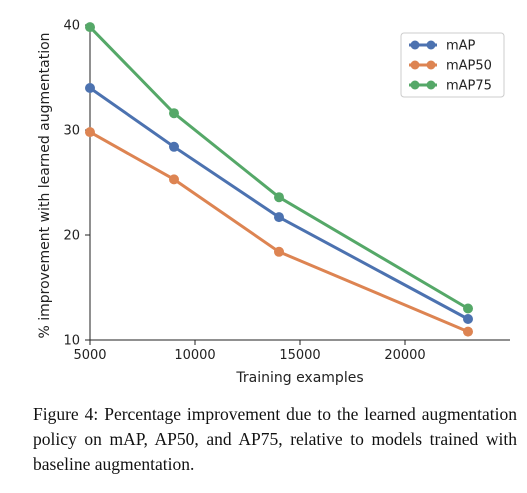 This screenshot has width=527, height=493. What do you see at coordinates (461, 46) in the screenshot?
I see `legend-label-map: mAP` at bounding box center [461, 46].